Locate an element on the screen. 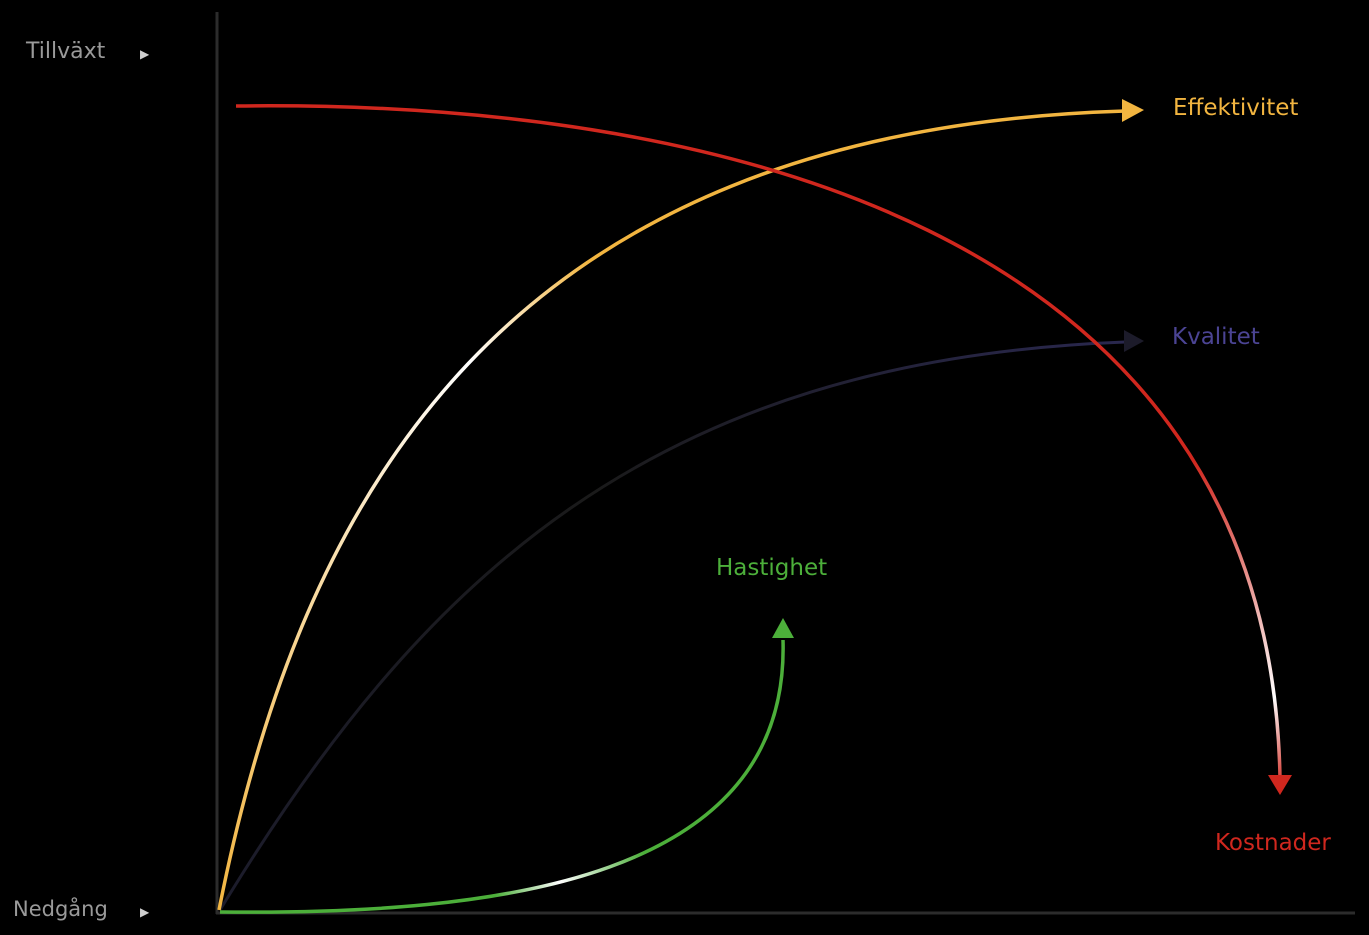 The height and width of the screenshot is (935, 1369). axis-label-top: Tillväxt is located at coordinates (66, 51).